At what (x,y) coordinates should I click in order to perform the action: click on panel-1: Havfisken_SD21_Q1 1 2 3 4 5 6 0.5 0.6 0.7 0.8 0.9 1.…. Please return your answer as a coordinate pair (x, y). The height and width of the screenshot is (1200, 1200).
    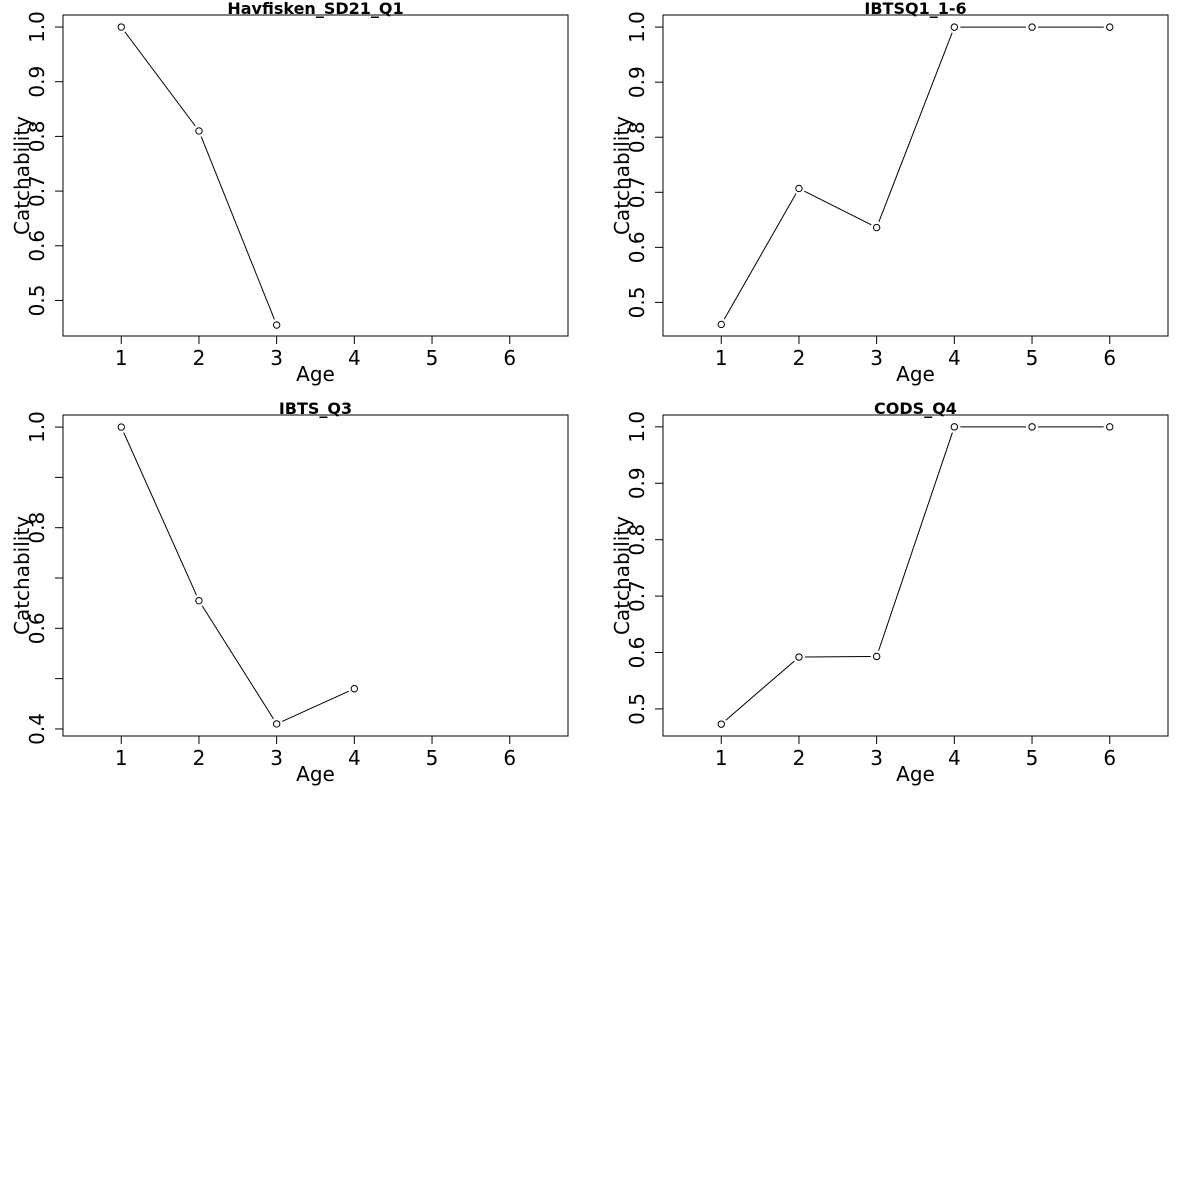
    Looking at the image, I should click on (289, 193).